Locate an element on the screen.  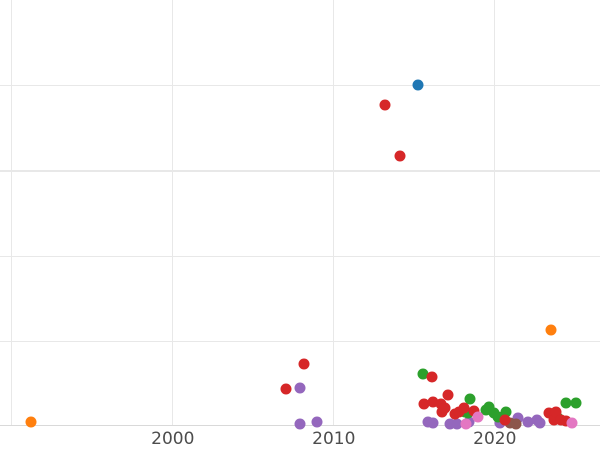
x-tick-label-2020: 2020 is located at coordinates (495, 439).